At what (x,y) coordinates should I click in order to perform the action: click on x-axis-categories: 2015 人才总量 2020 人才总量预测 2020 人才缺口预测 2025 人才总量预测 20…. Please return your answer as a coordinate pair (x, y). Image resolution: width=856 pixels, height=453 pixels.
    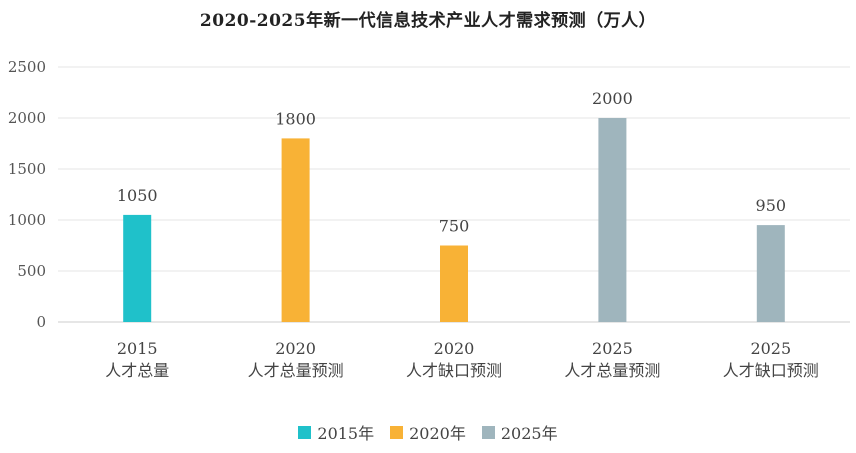
    Looking at the image, I should click on (462, 359).